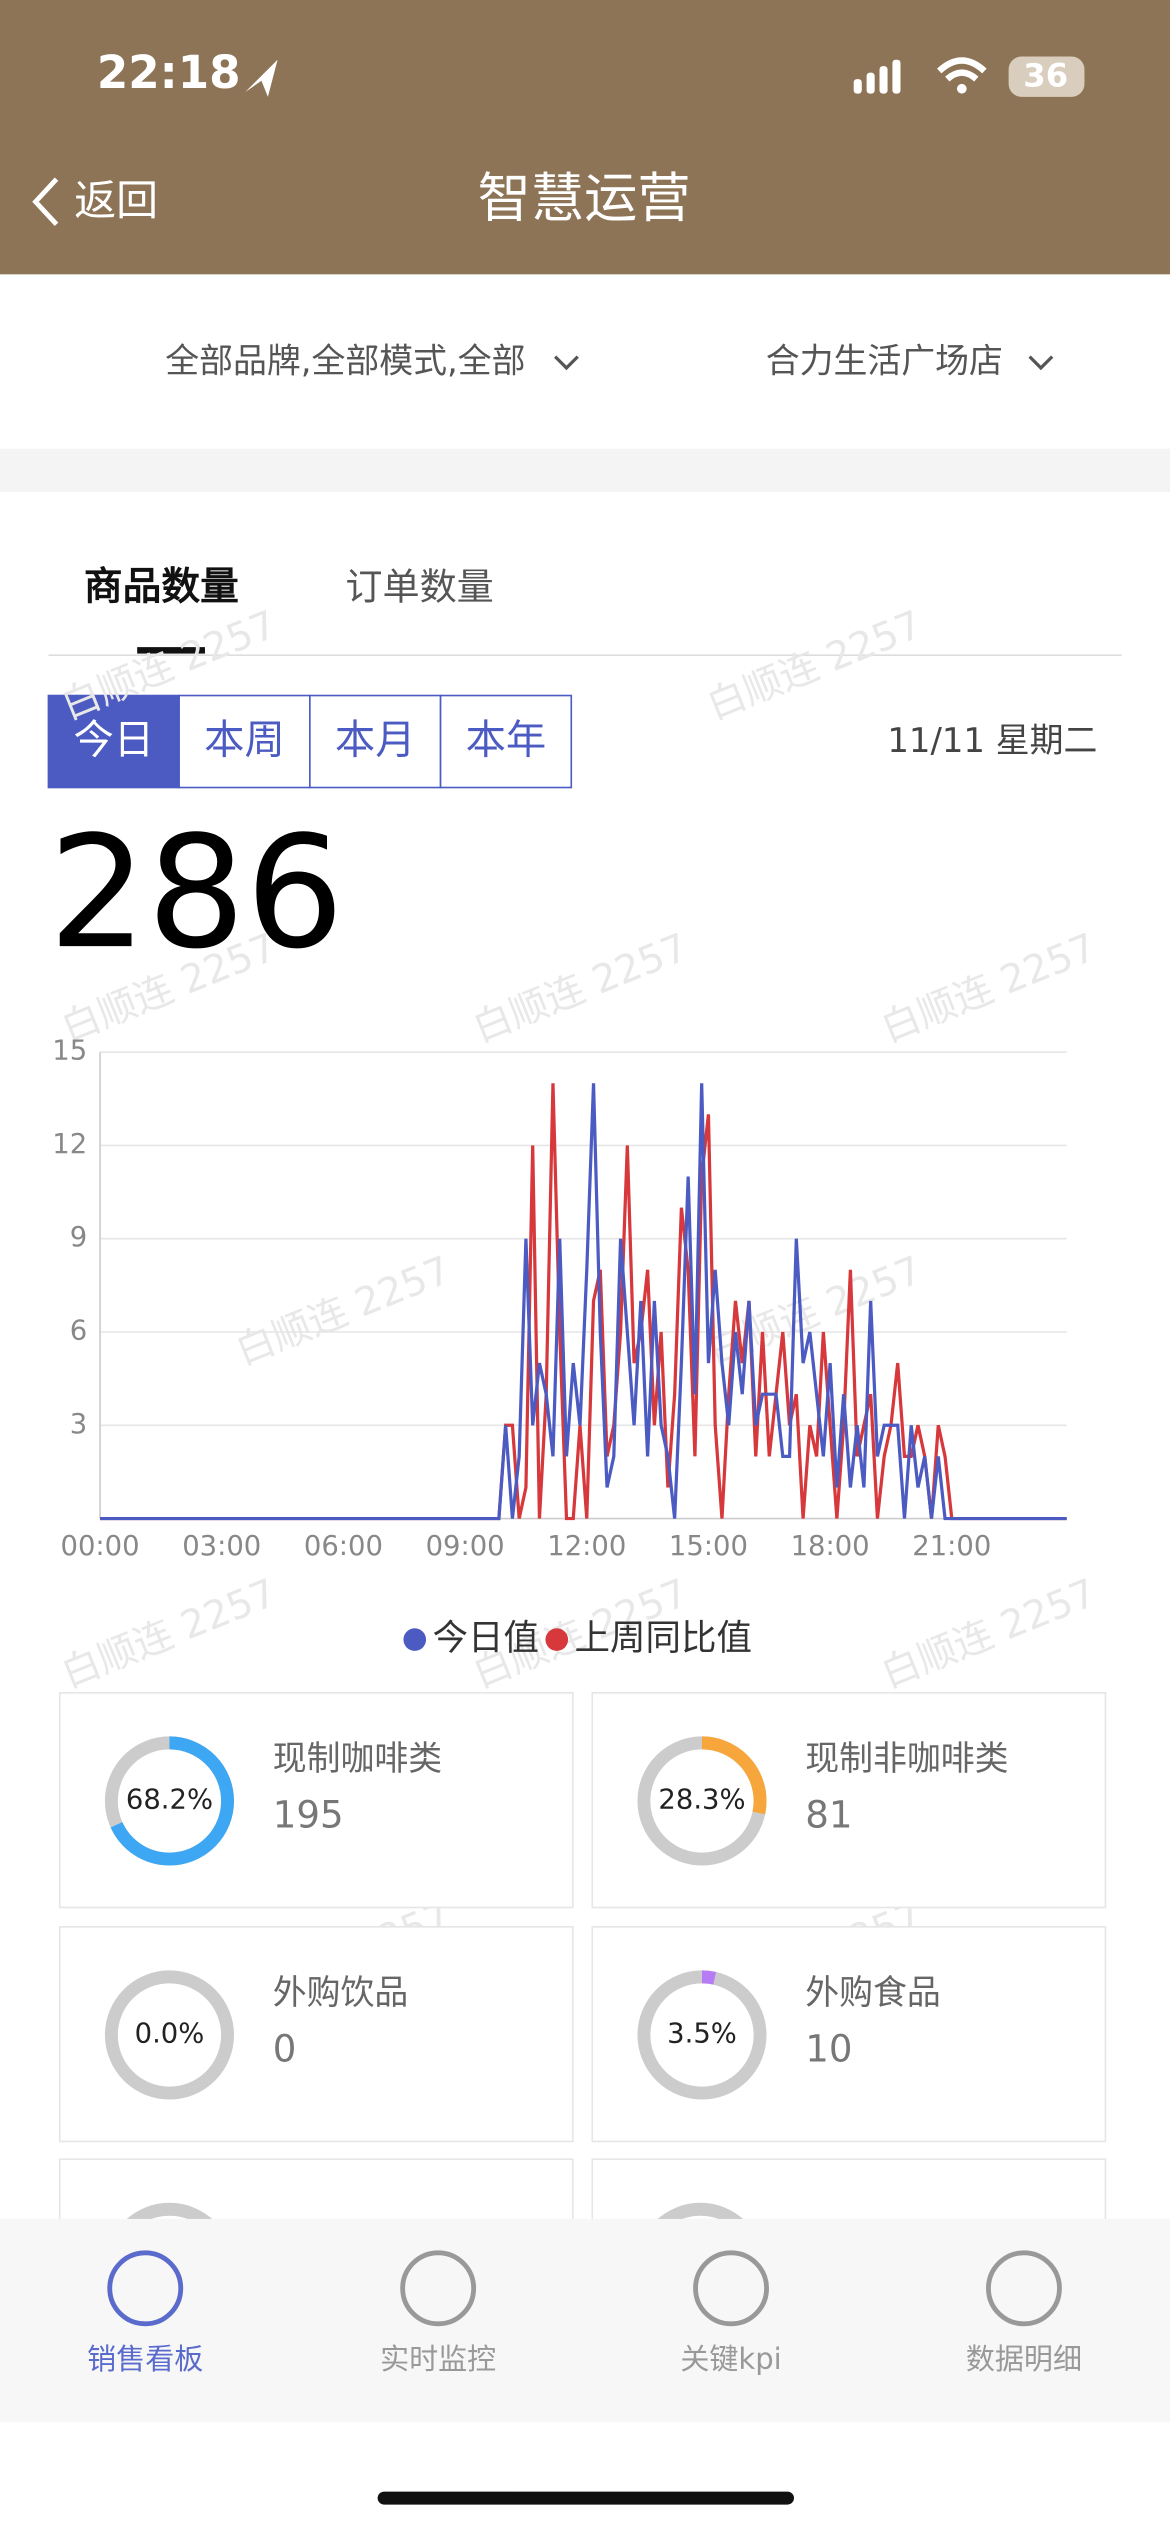  What do you see at coordinates (583, 1302) in the screenshot?
I see `series-line` at bounding box center [583, 1302].